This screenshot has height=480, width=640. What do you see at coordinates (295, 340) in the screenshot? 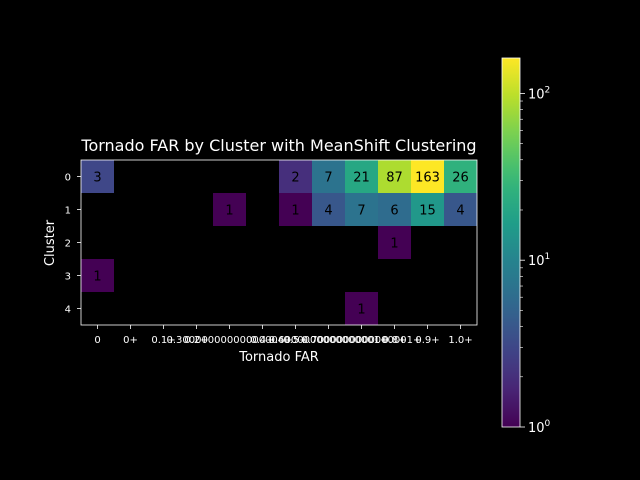
I see `x-tick-label: 0.5+` at bounding box center [295, 340].